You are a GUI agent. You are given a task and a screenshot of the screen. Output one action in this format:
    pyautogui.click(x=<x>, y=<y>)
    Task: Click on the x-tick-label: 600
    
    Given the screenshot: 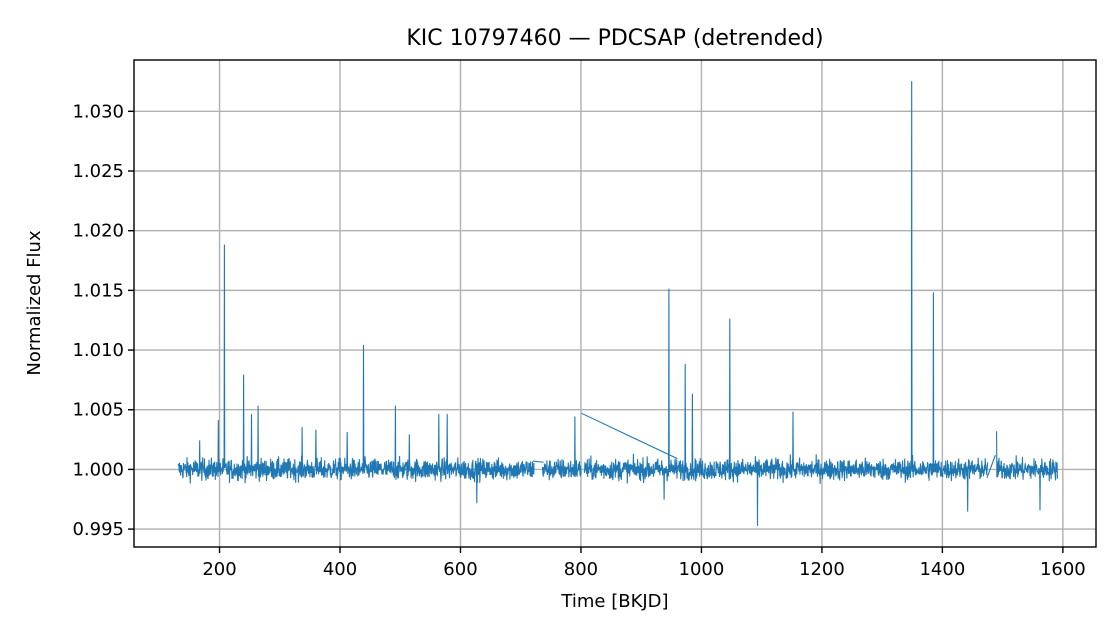 What is the action you would take?
    pyautogui.click(x=460, y=569)
    